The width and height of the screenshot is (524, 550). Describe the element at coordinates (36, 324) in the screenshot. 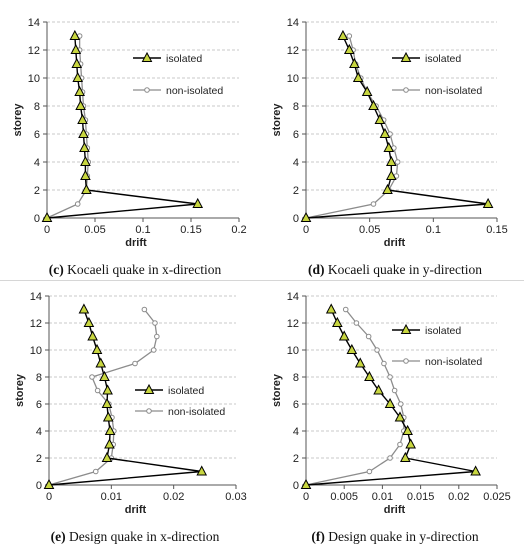

I see `y-tick-label: 12` at that location.